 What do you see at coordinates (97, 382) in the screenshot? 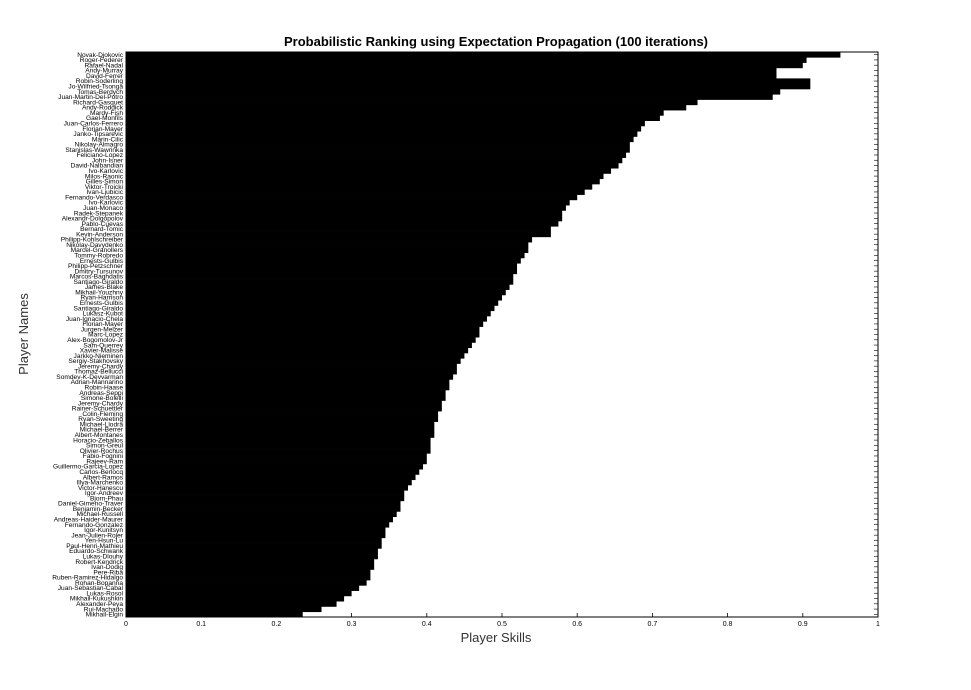
I see `player-name-label: Adrian-Mannarino` at bounding box center [97, 382].